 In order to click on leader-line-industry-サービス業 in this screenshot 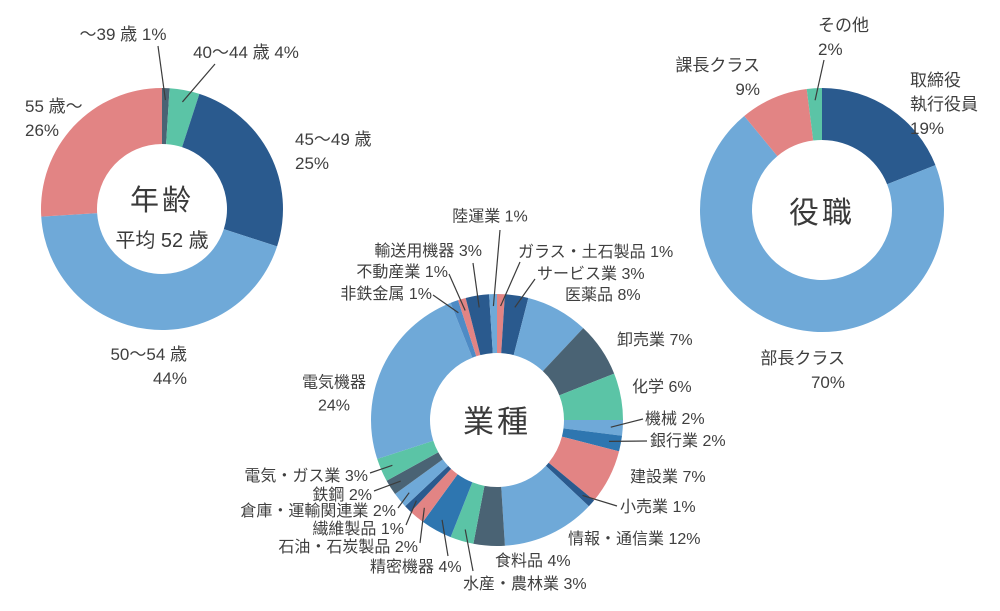, I will do `click(525, 293)`.